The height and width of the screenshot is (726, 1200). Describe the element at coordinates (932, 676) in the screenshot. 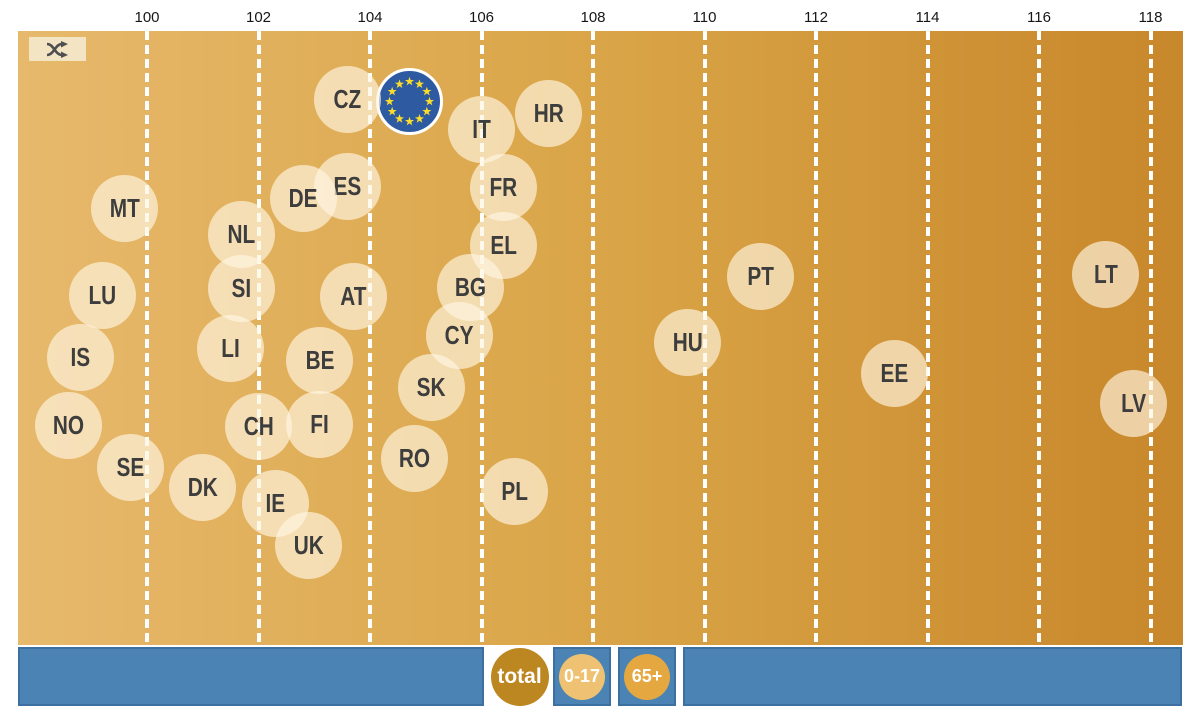

I see `bar-segment-right` at that location.